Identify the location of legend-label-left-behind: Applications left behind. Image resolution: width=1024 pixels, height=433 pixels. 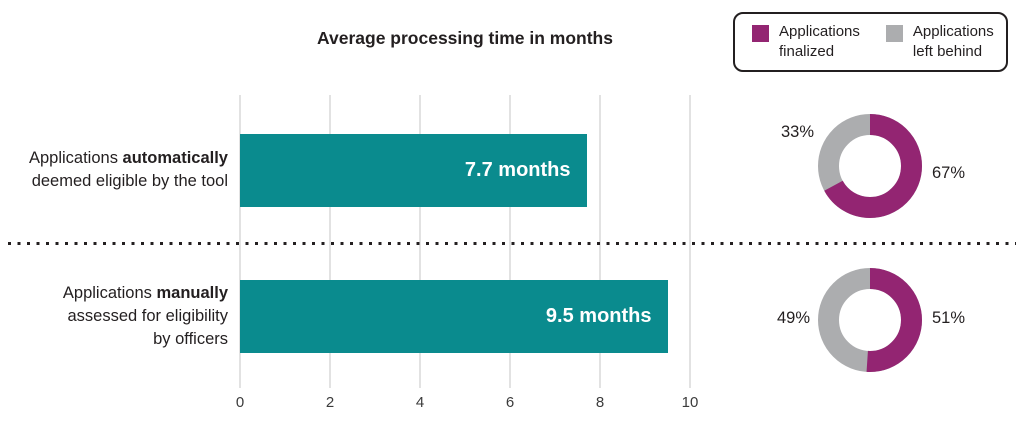
(953, 41).